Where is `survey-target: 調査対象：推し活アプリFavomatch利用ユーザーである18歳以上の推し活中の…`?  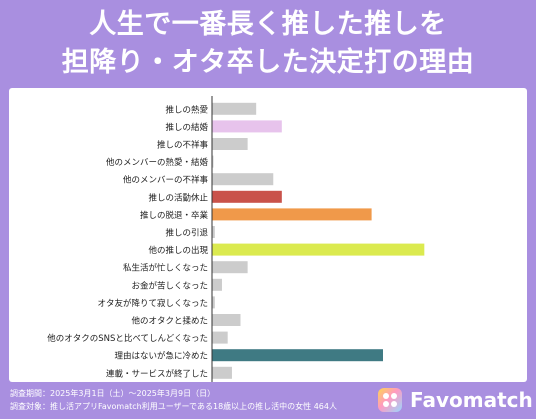 survey-target: 調査対象：推し活アプリFavomatch利用ユーザーである18歳以上の推し活中の… is located at coordinates (173, 406).